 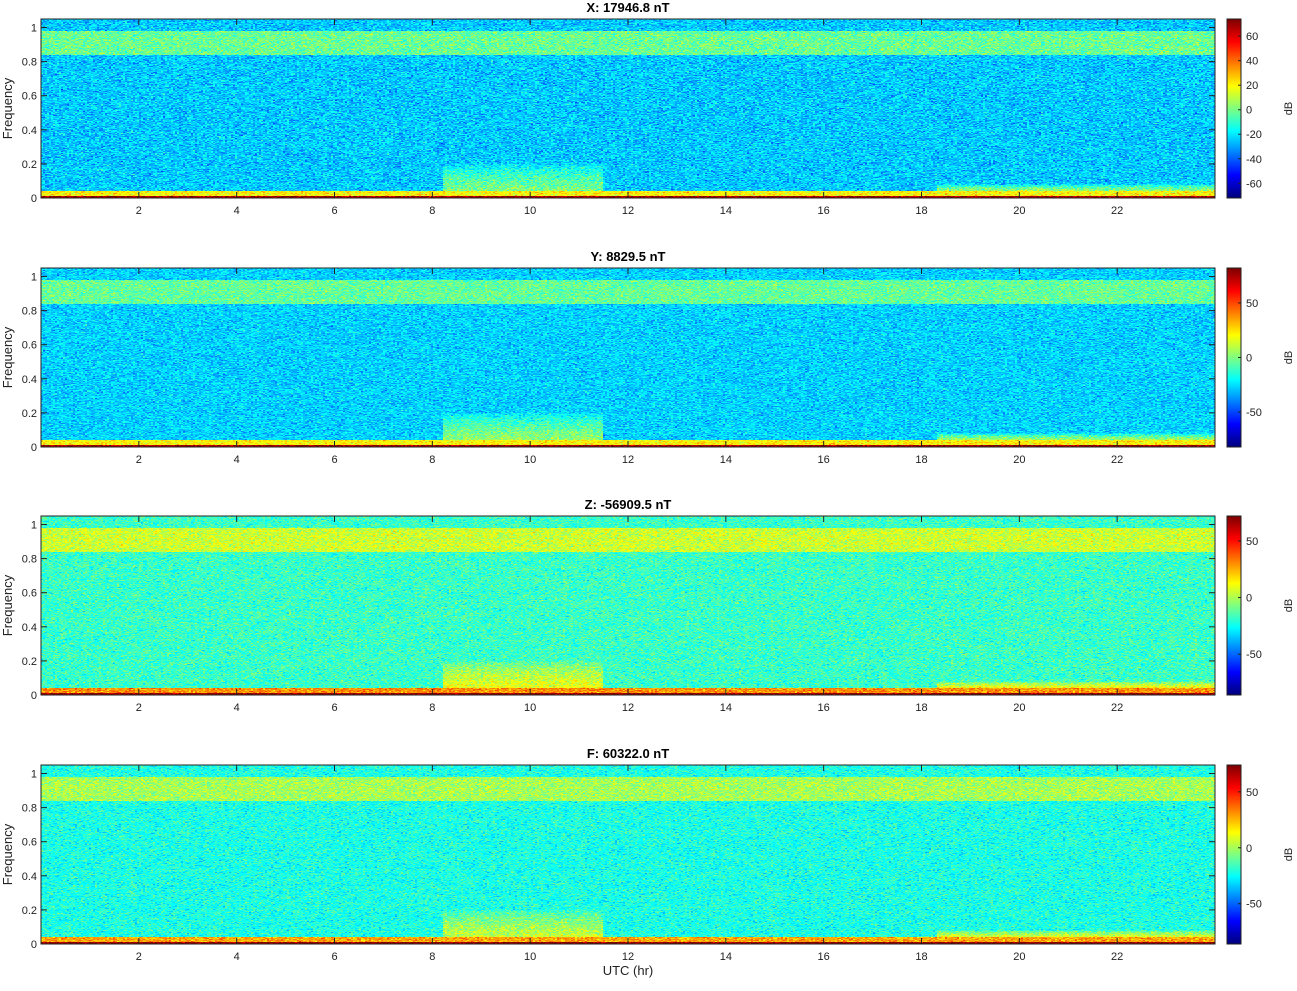 I want to click on colorbar-tick-label: -20, so click(x=1254, y=135).